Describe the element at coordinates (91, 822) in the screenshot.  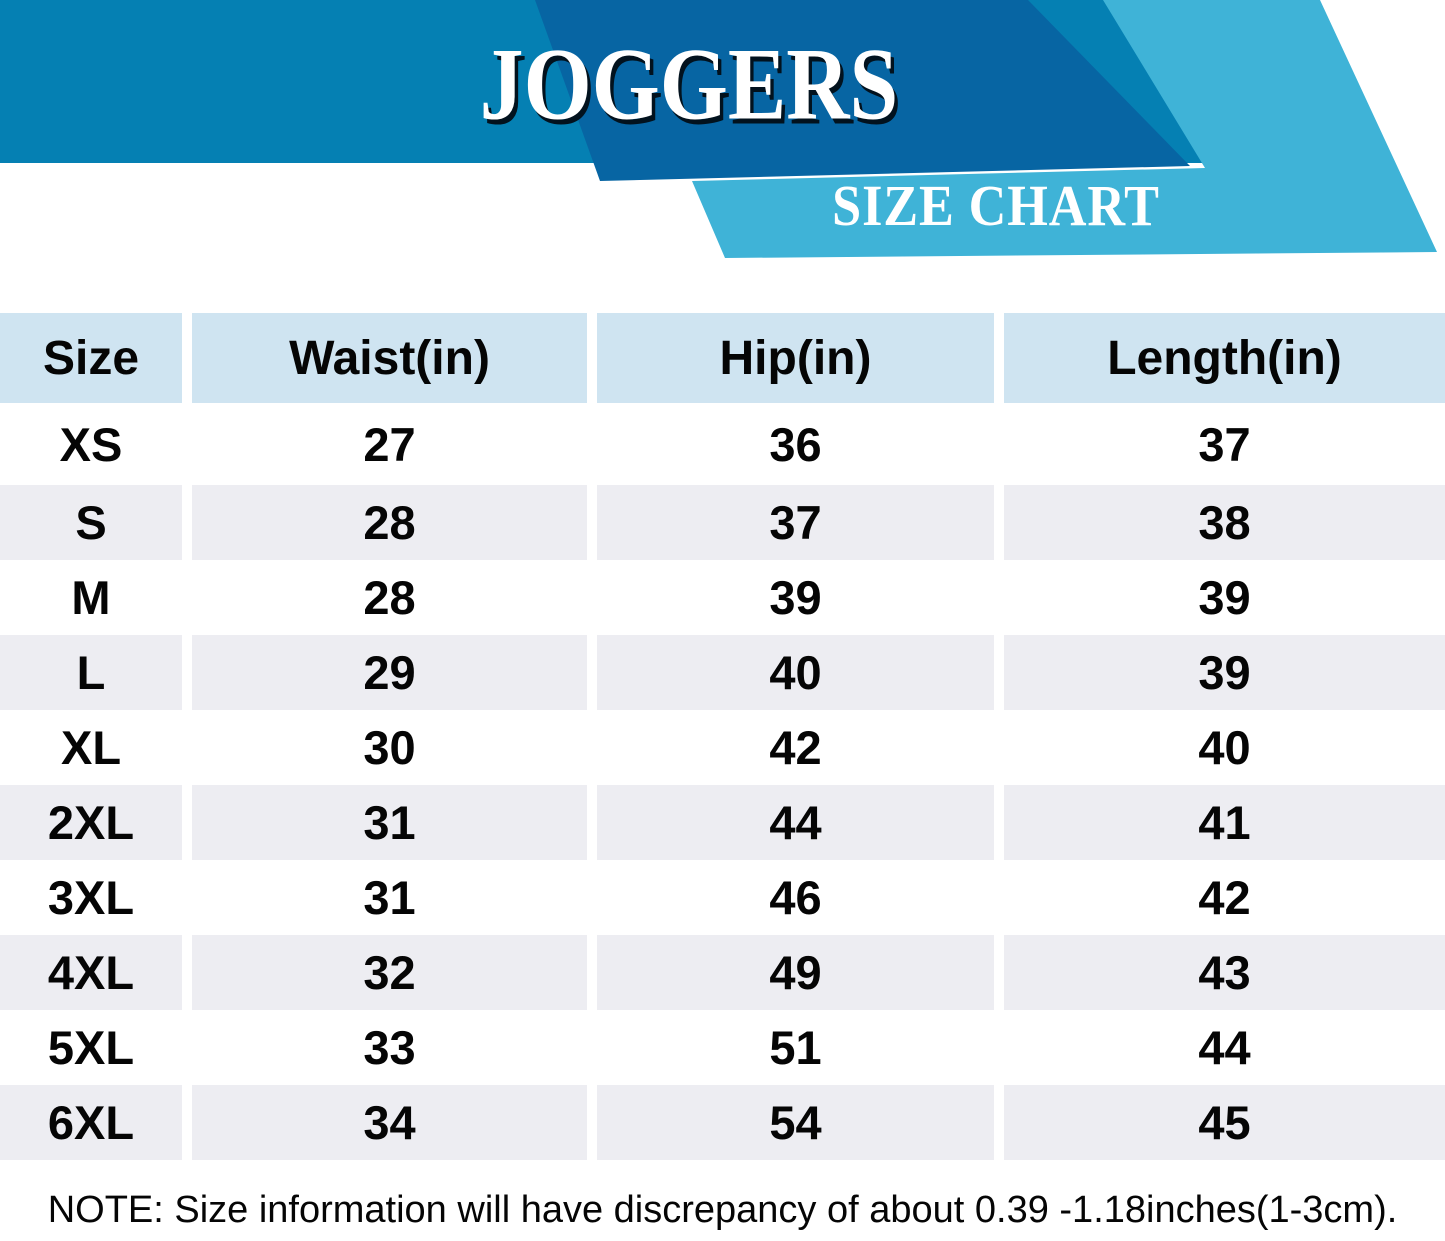
I see `size-cell: 2XL` at that location.